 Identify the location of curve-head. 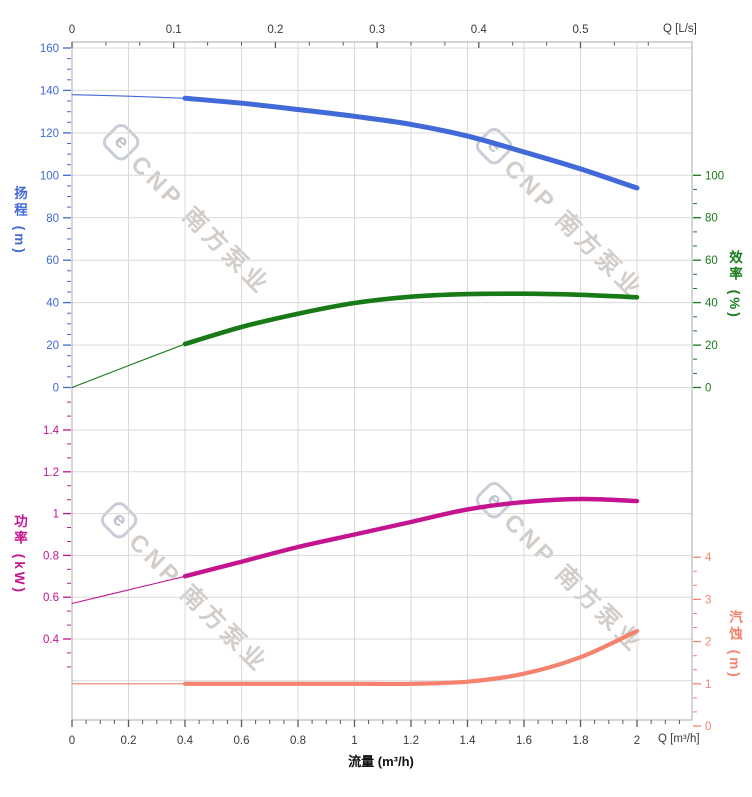
(411, 143).